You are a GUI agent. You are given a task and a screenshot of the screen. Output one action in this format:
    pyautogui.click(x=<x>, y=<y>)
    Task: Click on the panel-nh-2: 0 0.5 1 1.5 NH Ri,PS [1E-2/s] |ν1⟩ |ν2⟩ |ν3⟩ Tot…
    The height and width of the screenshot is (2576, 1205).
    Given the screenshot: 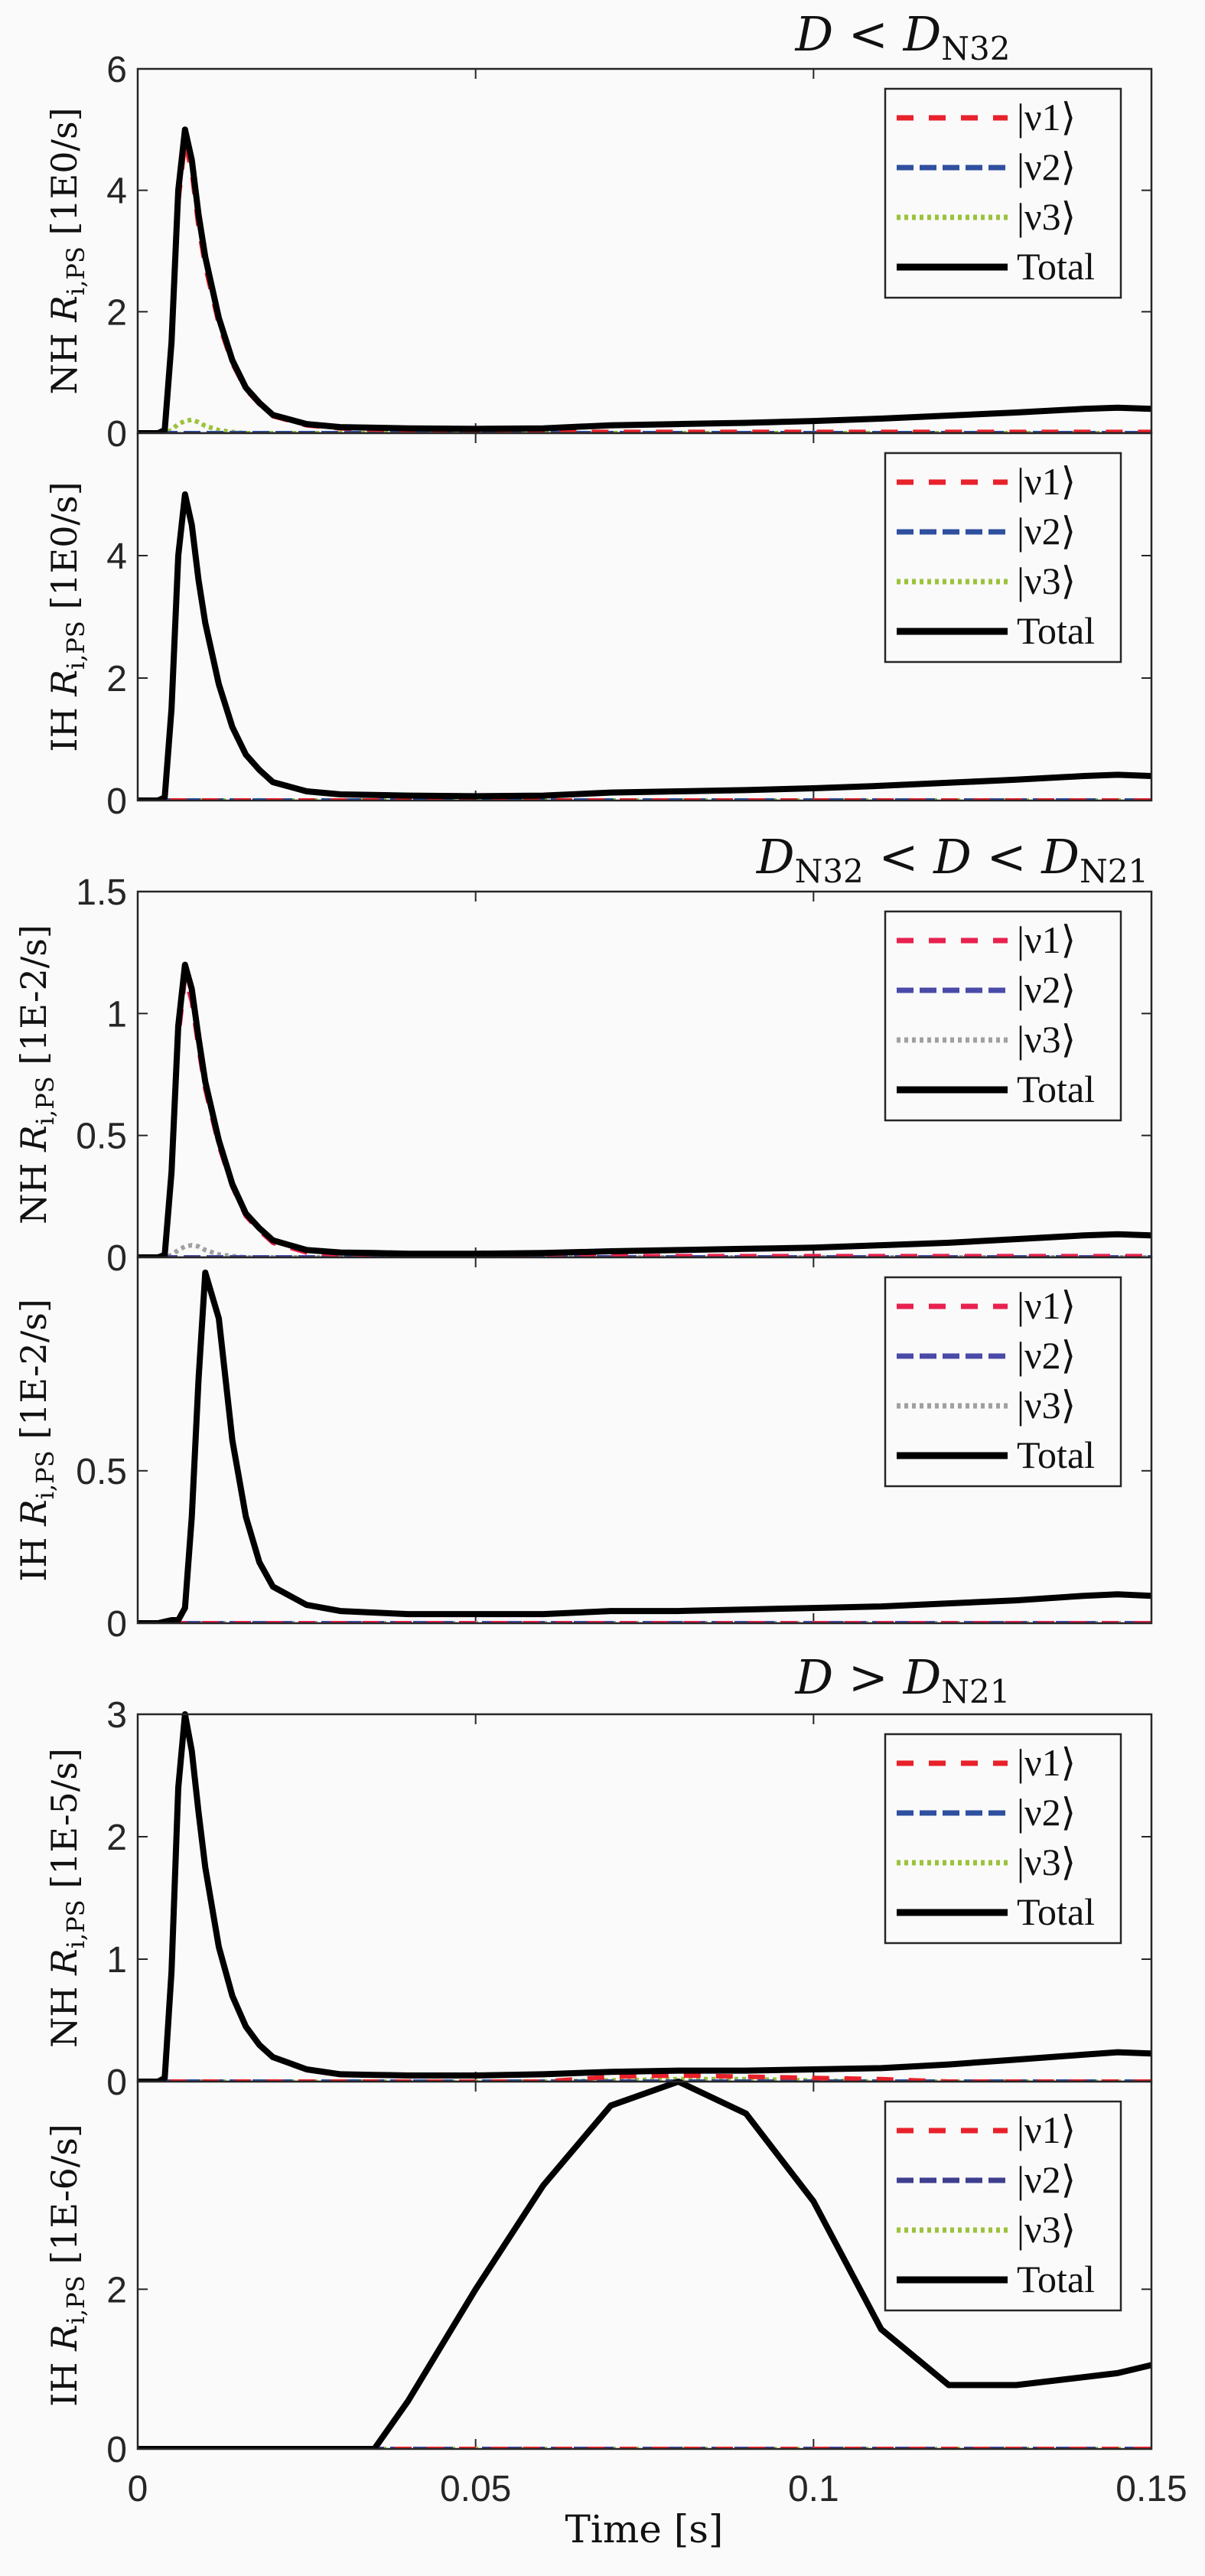 What is the action you would take?
    pyautogui.click(x=583, y=1075)
    